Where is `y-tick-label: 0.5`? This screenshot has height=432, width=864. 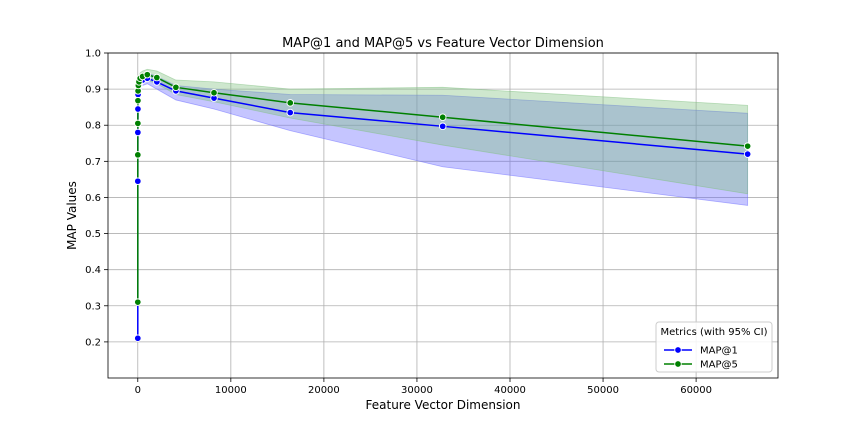 y-tick-label: 0.5 is located at coordinates (93, 234).